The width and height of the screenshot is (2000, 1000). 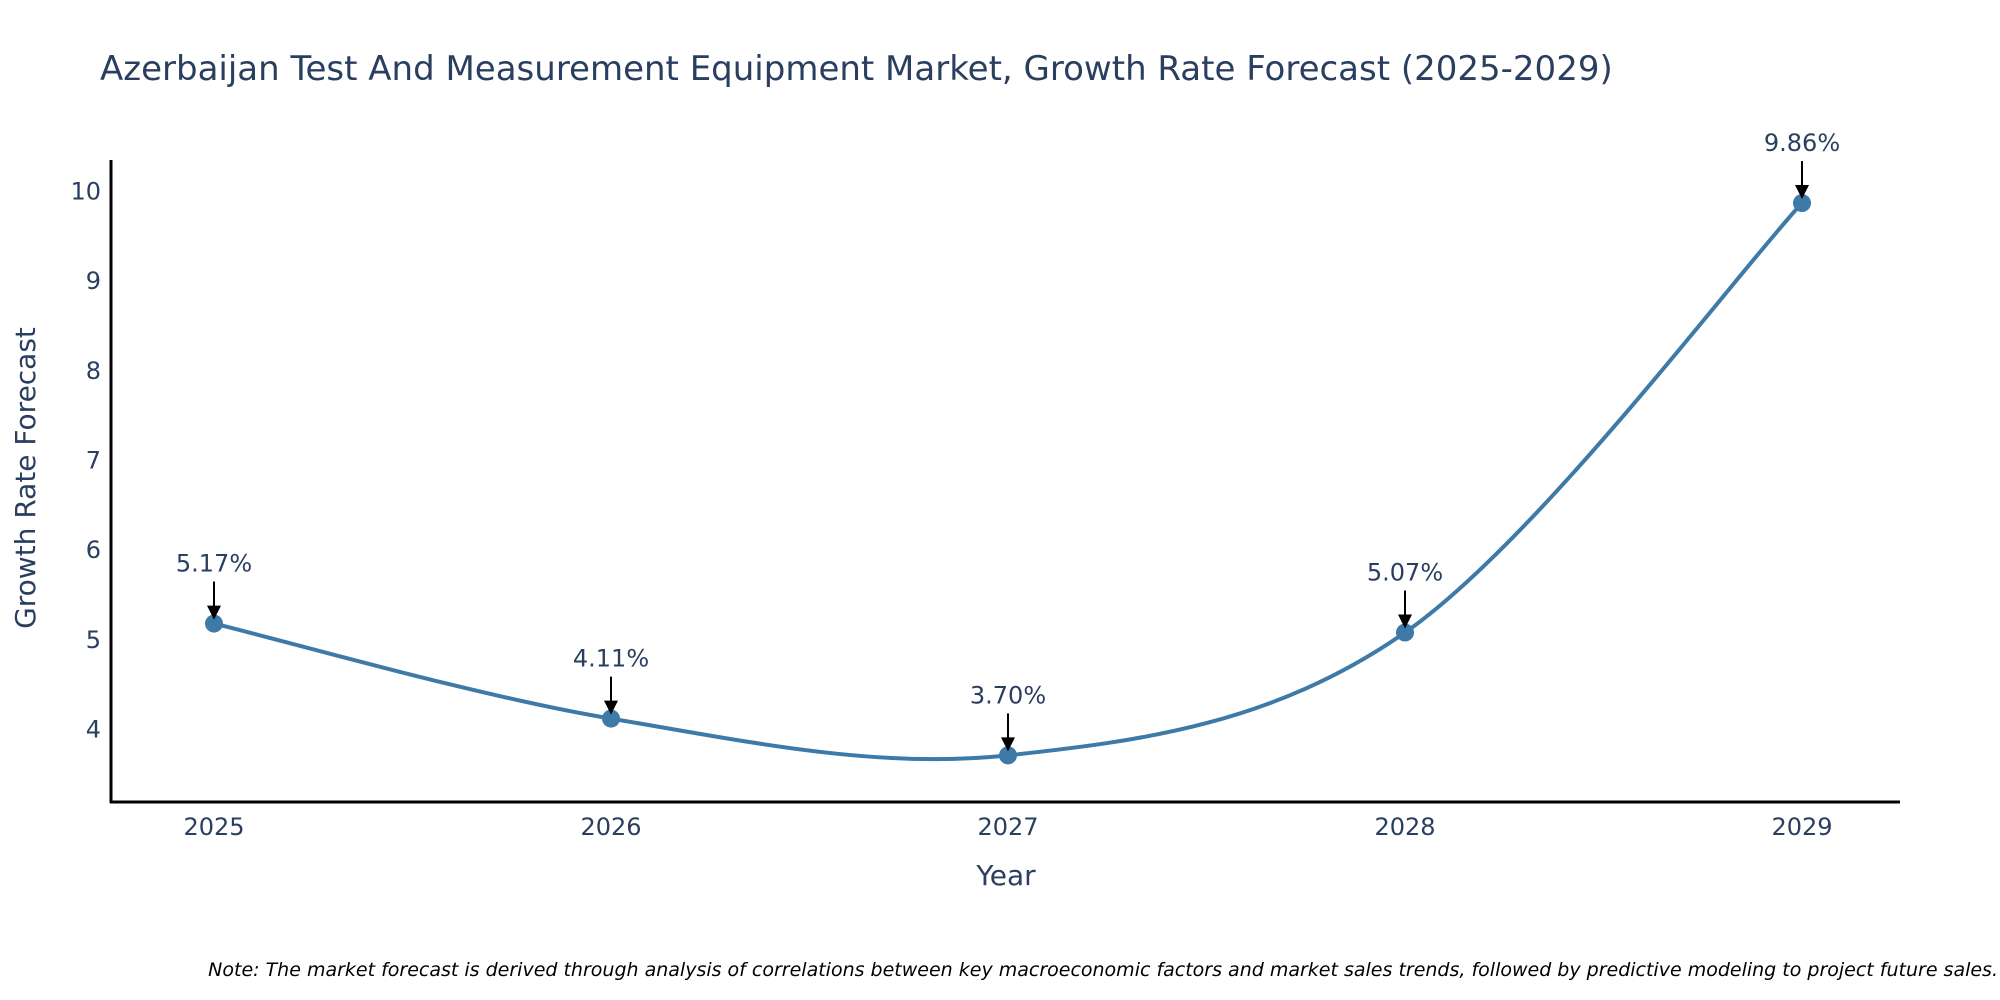 I want to click on data-label: 3.70%, so click(x=1008, y=695).